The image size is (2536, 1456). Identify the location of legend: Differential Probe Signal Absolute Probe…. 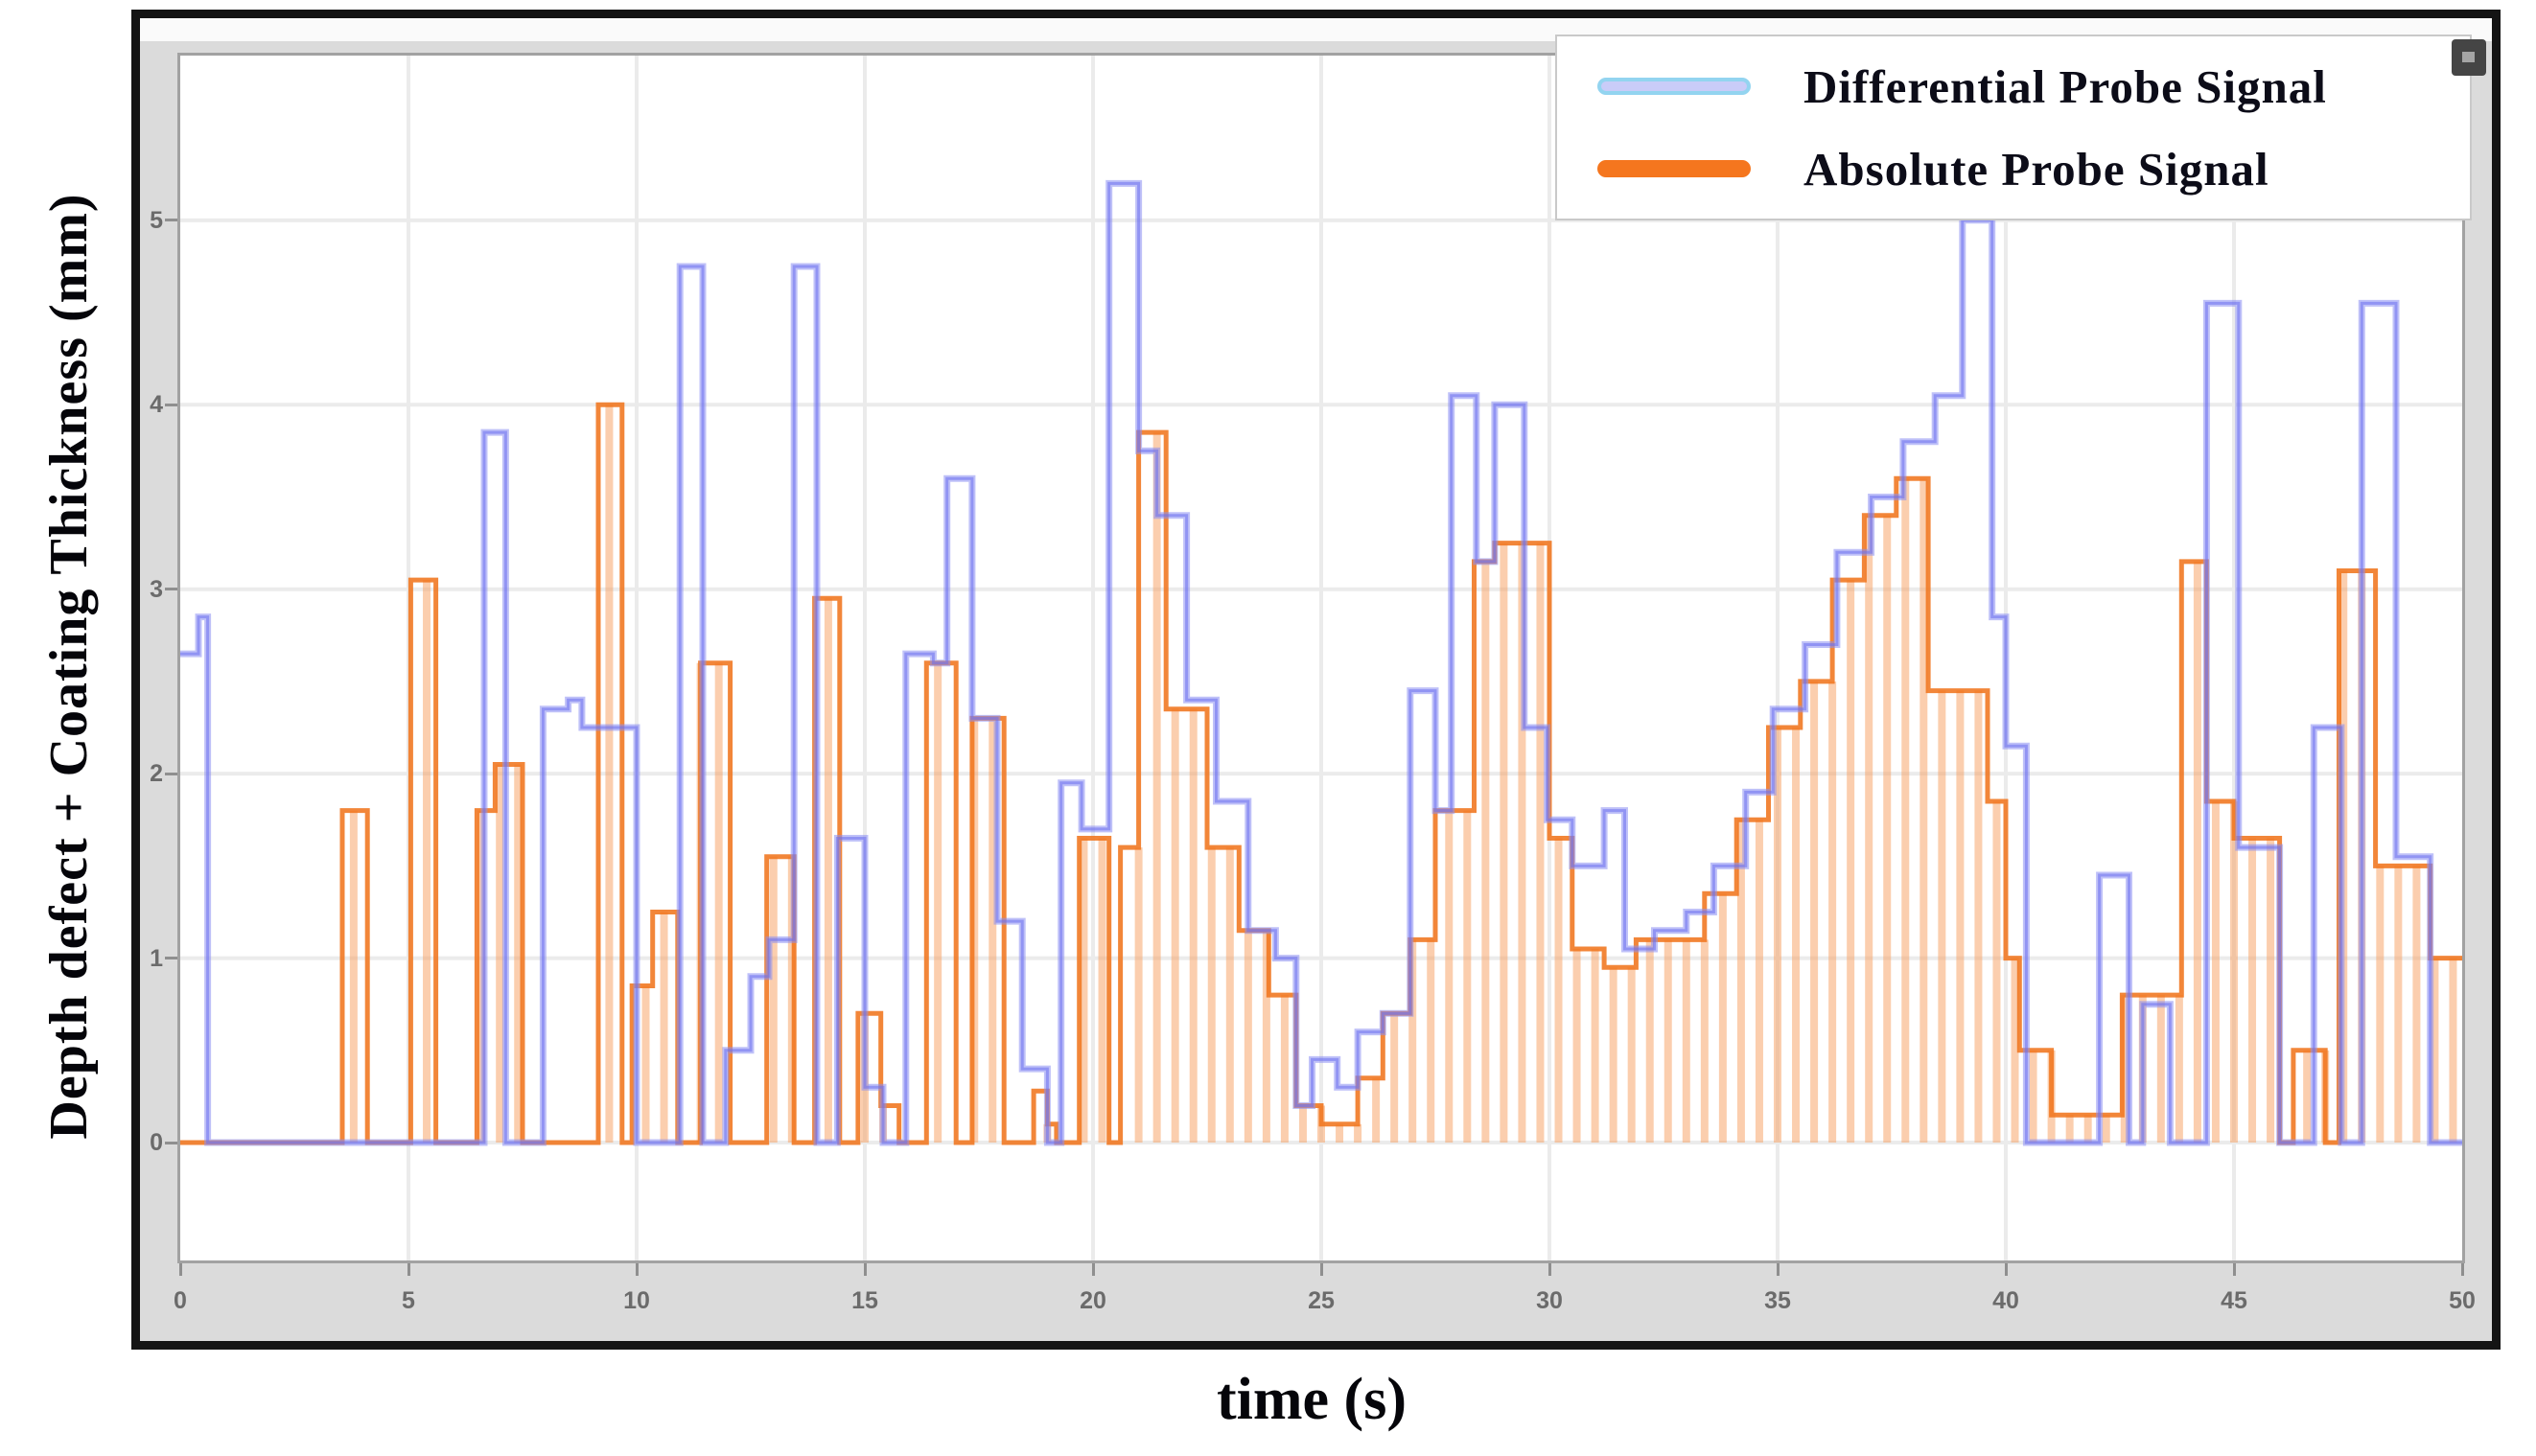
(2013, 127).